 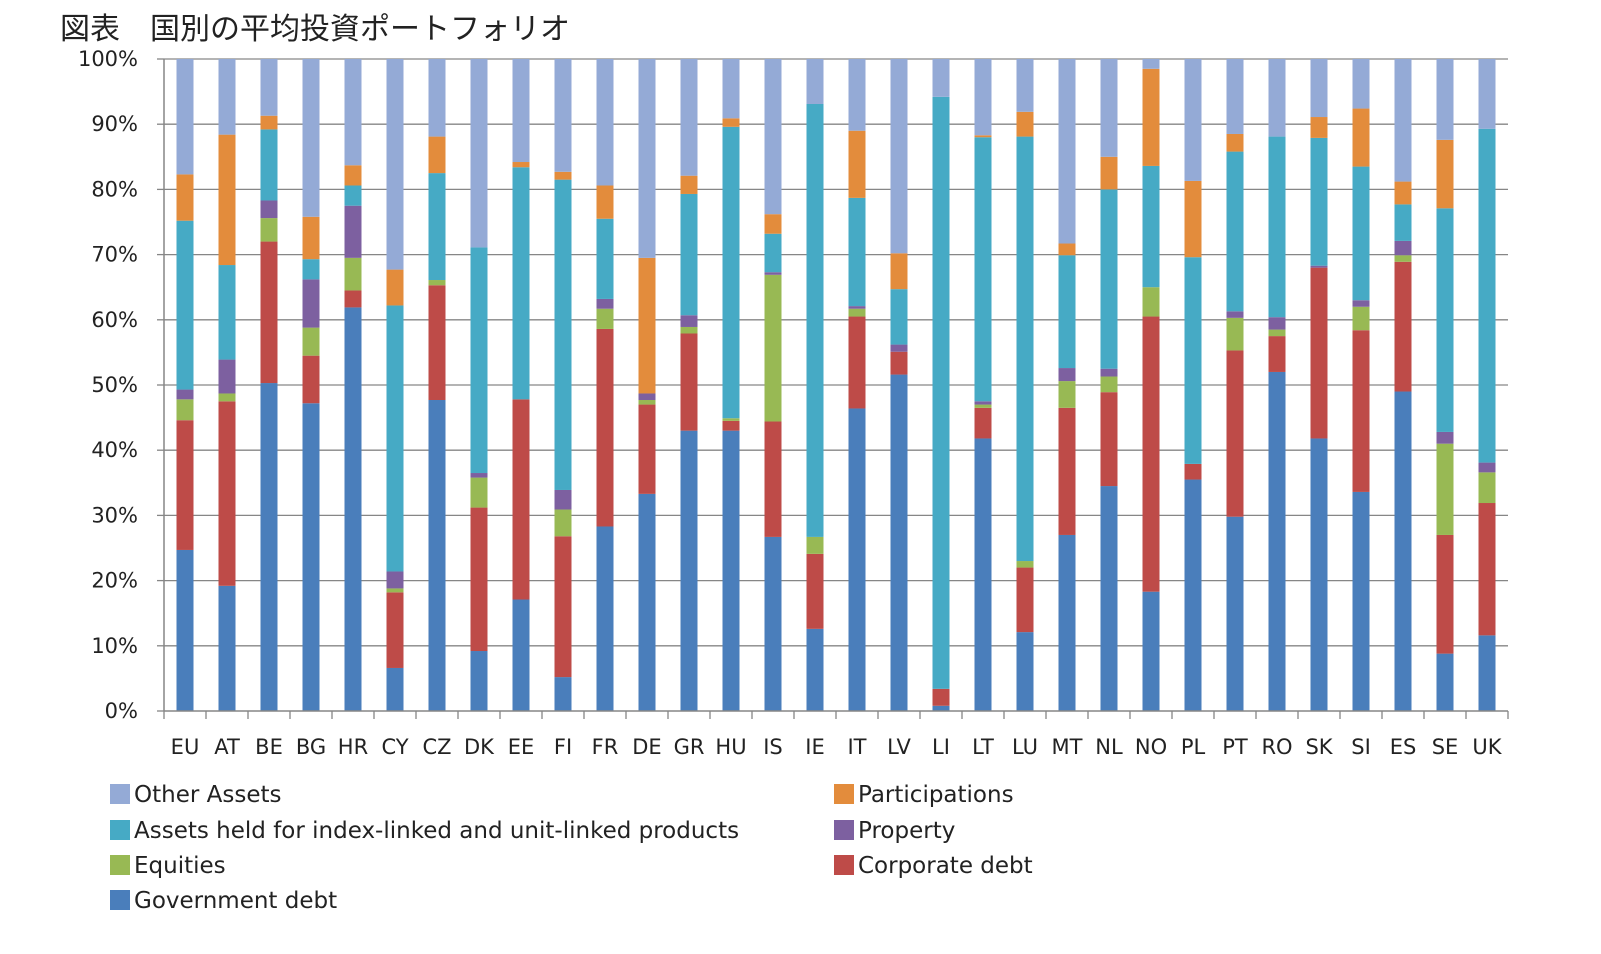 What do you see at coordinates (894, 831) in the screenshot?
I see `legend-item: Property` at bounding box center [894, 831].